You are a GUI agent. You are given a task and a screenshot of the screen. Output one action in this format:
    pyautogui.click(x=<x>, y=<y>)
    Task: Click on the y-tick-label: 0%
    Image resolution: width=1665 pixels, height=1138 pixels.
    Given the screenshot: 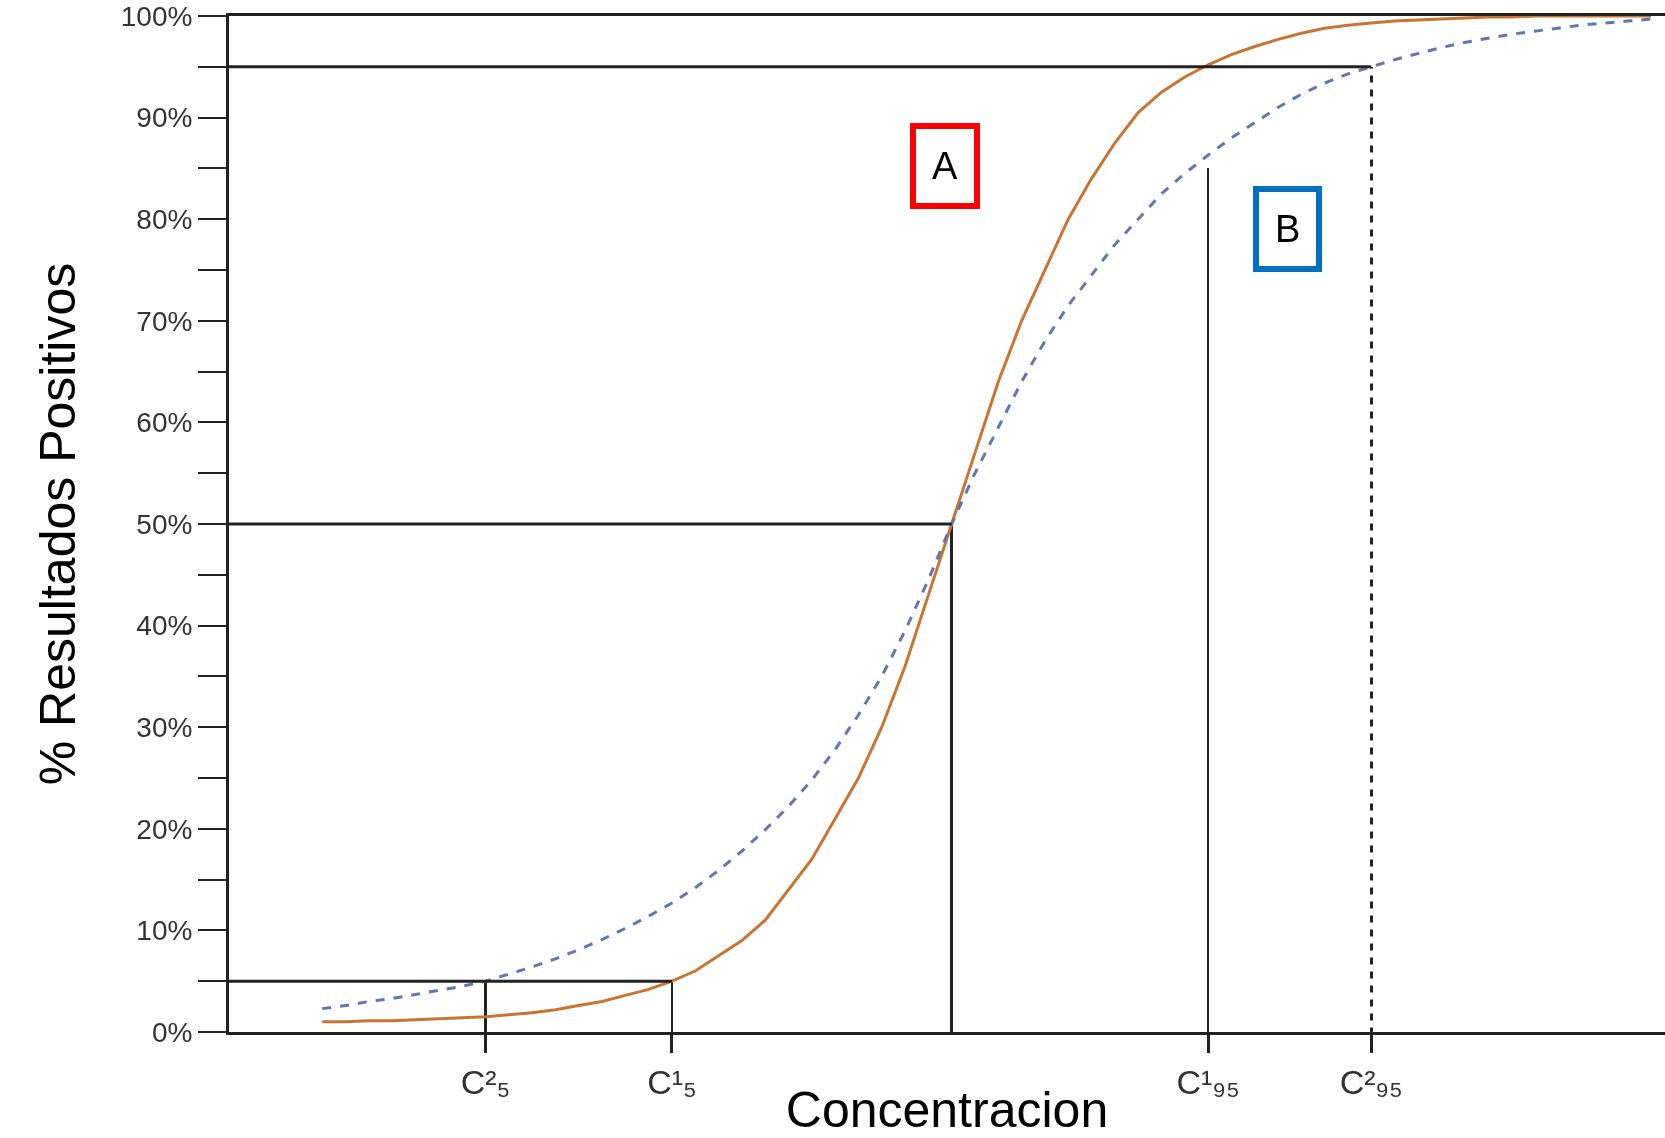 What is the action you would take?
    pyautogui.click(x=172, y=1032)
    